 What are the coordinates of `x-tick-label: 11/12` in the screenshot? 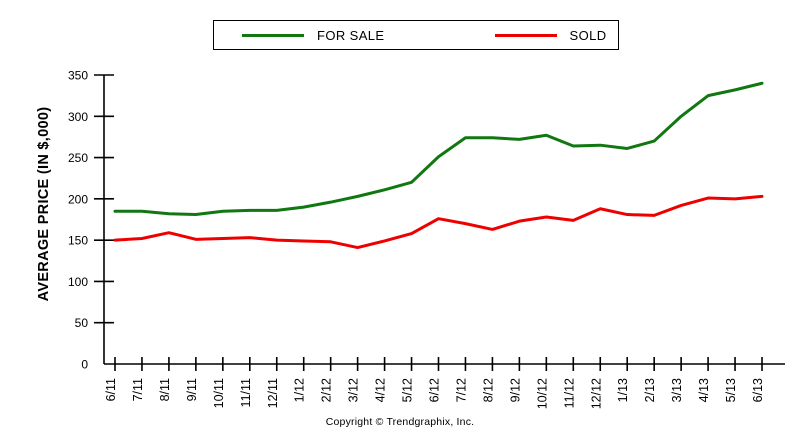 It's located at (569, 393).